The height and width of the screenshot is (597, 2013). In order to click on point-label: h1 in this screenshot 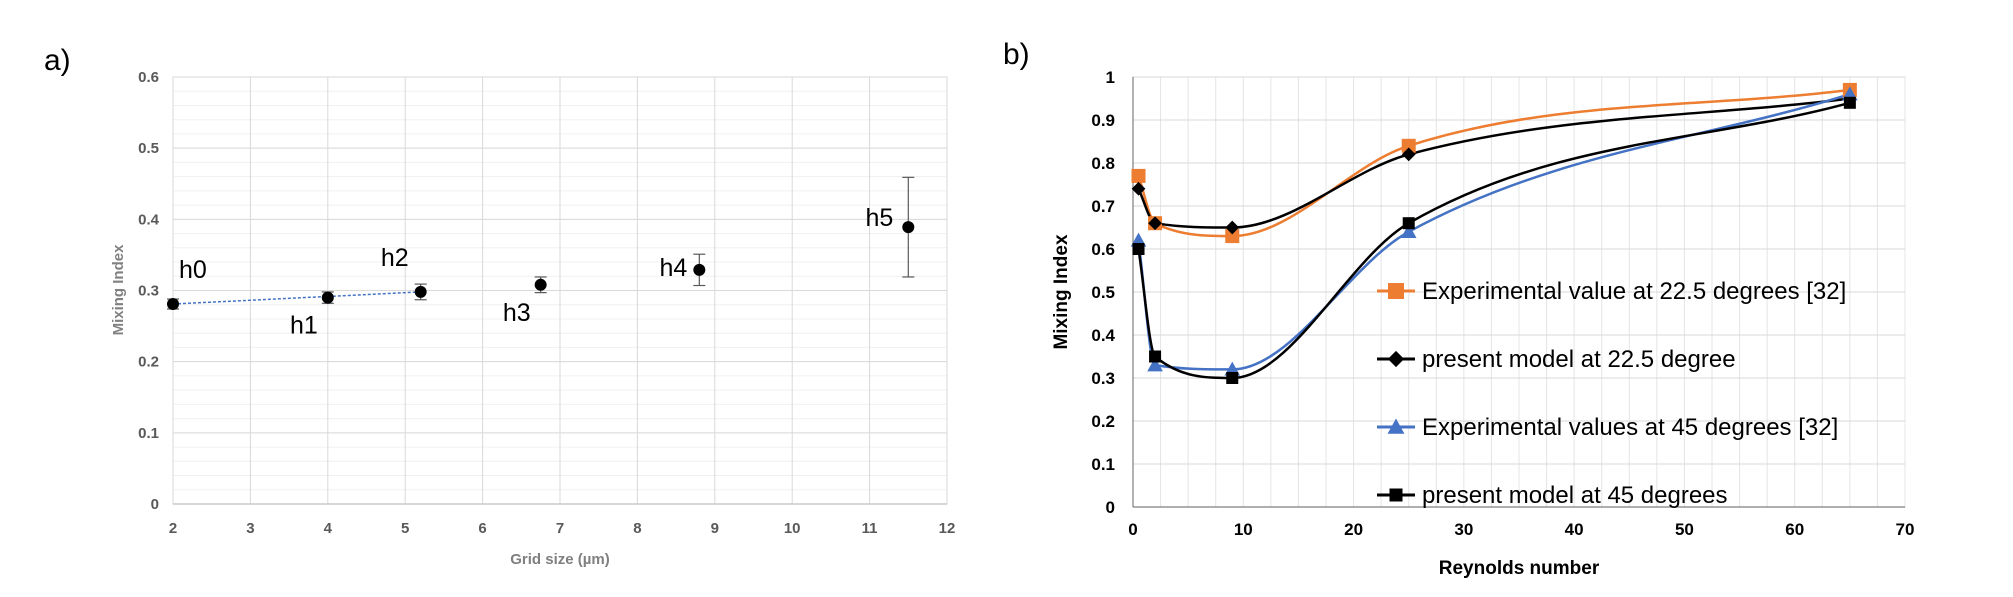, I will do `click(304, 326)`.